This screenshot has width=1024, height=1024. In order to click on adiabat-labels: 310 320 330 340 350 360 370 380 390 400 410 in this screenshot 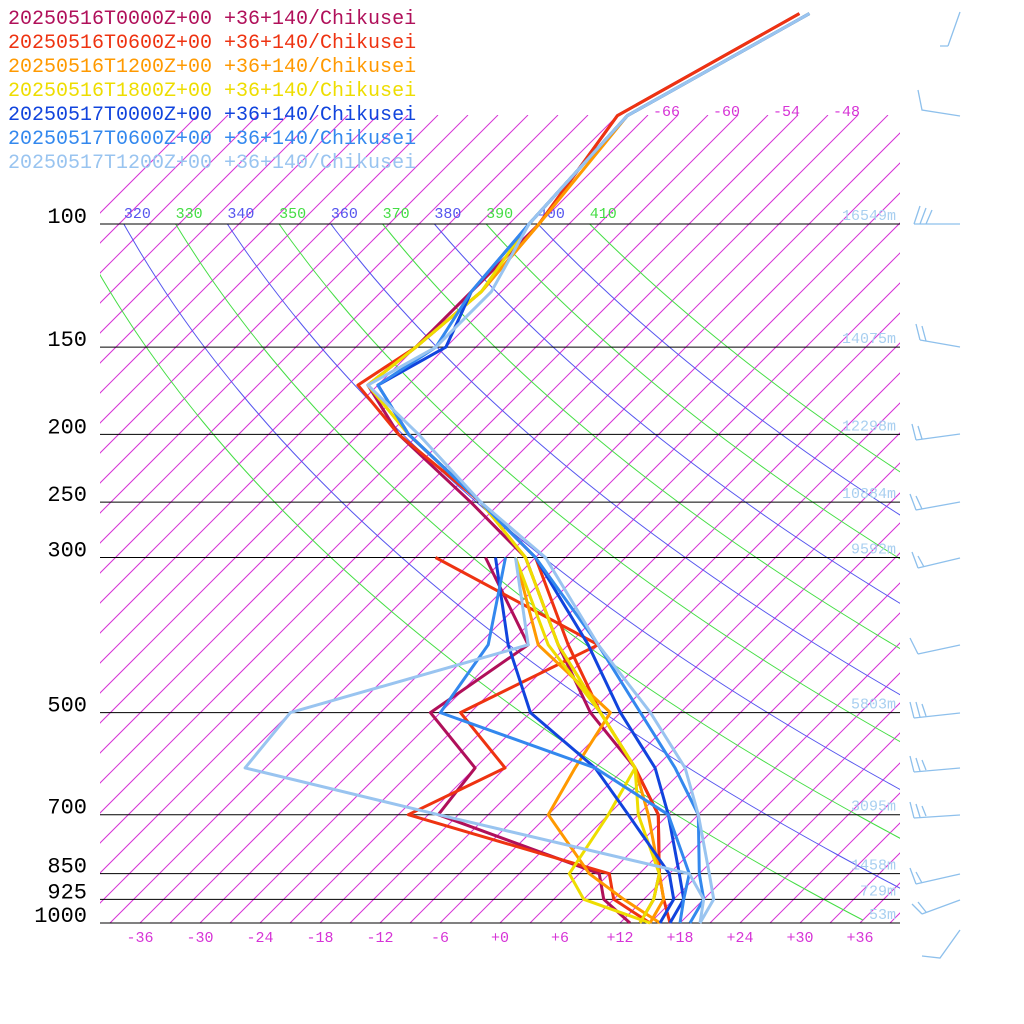, I will do `click(370, 214)`.